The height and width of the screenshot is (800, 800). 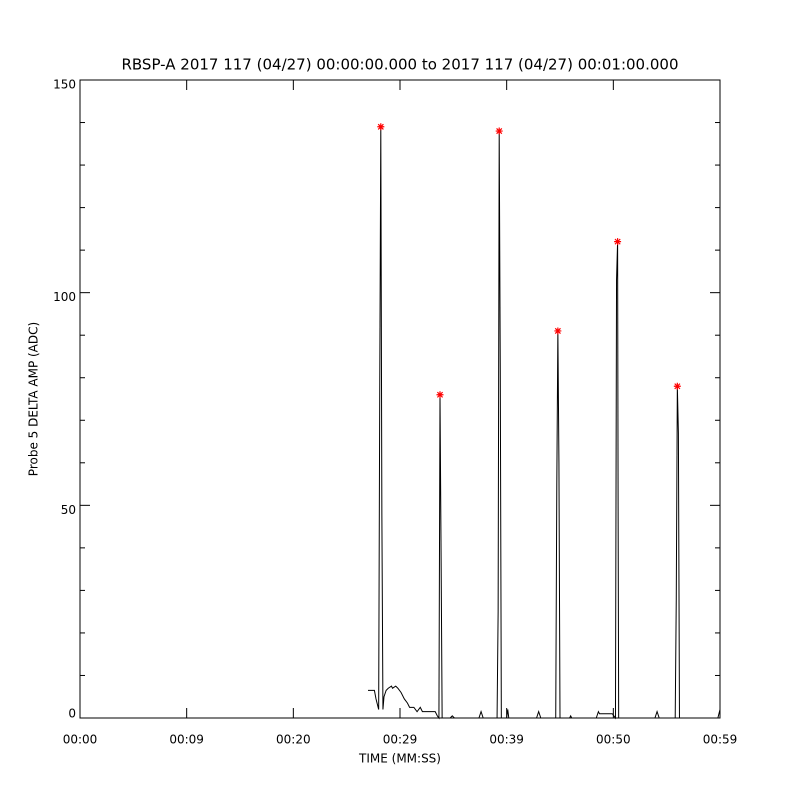 What do you see at coordinates (72, 714) in the screenshot?
I see `y-tick-label: 0` at bounding box center [72, 714].